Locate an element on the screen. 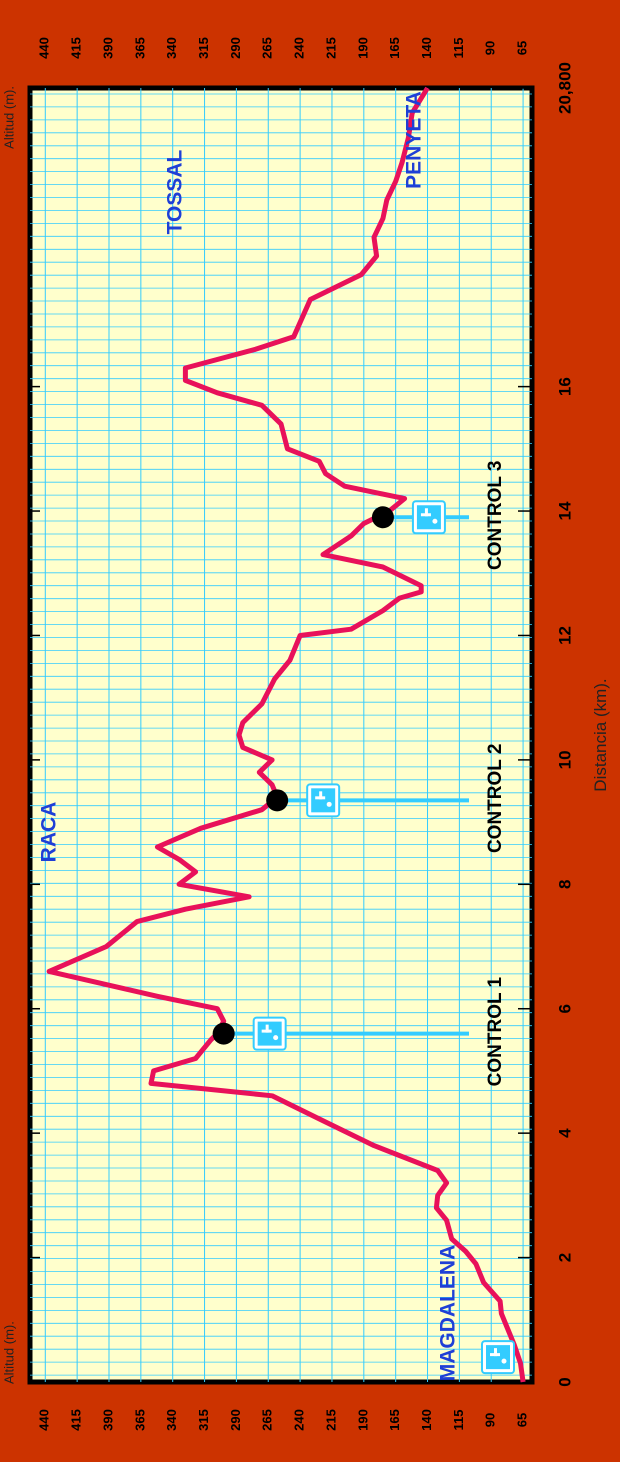 The image size is (620, 1462). y-tick-label-top: 140 is located at coordinates (426, 48).